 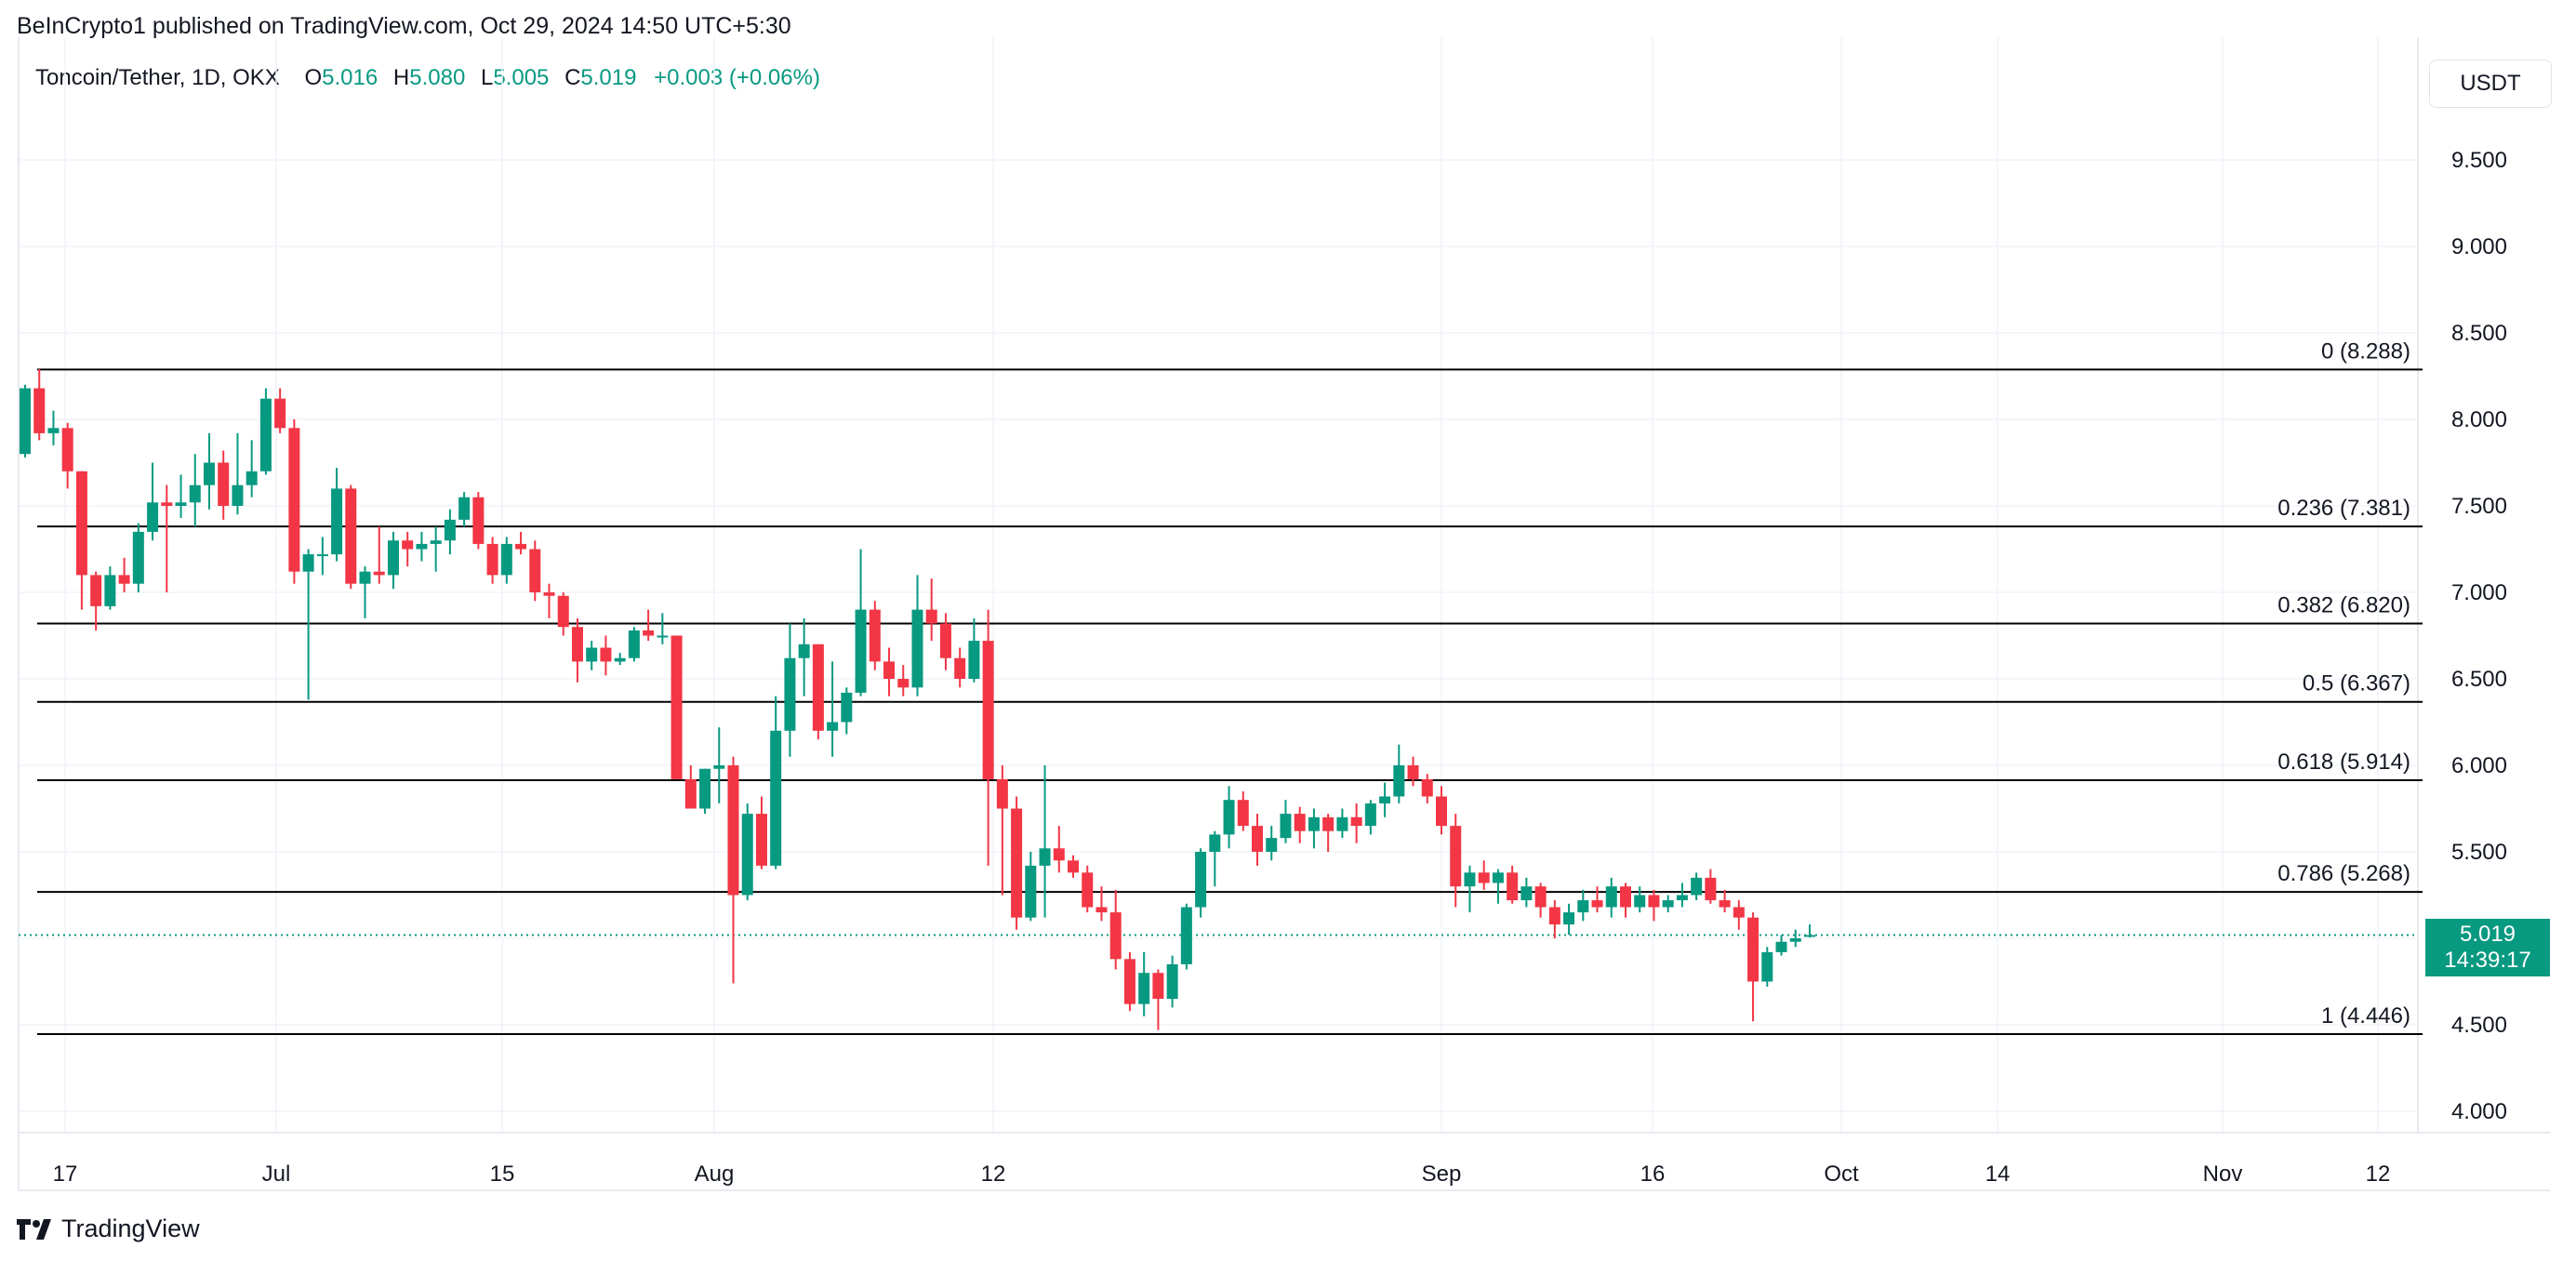 What do you see at coordinates (2487, 960) in the screenshot?
I see `bar-countdown: 14:39:17` at bounding box center [2487, 960].